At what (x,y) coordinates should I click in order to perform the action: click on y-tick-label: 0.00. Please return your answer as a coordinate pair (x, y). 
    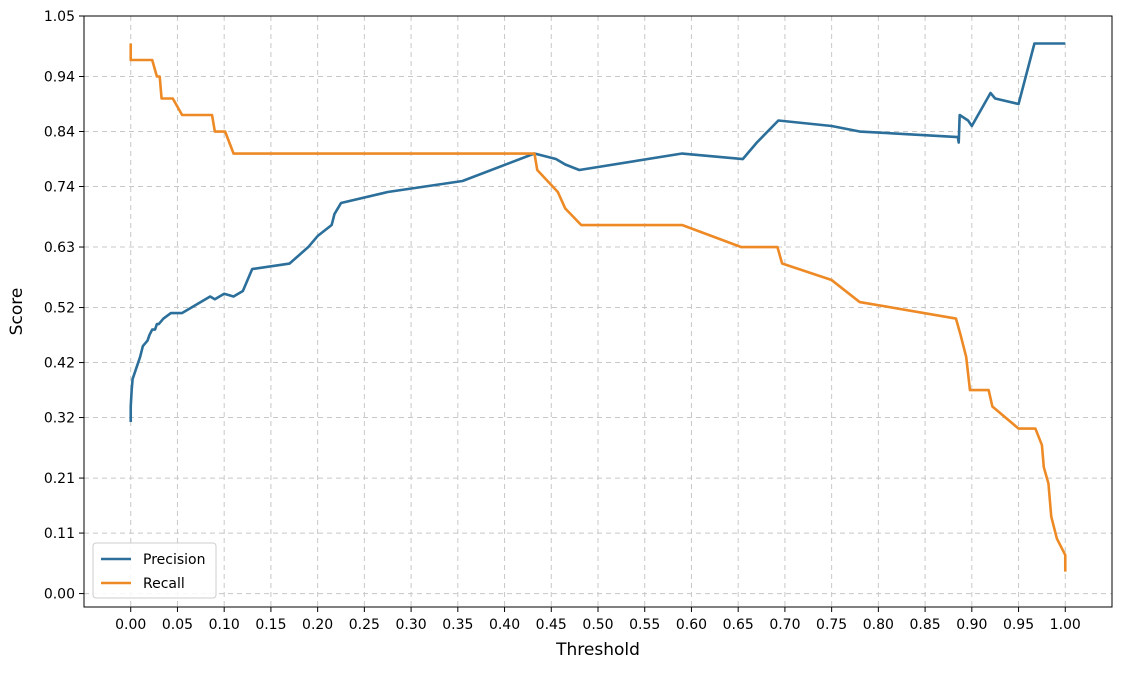
    Looking at the image, I should click on (59, 595).